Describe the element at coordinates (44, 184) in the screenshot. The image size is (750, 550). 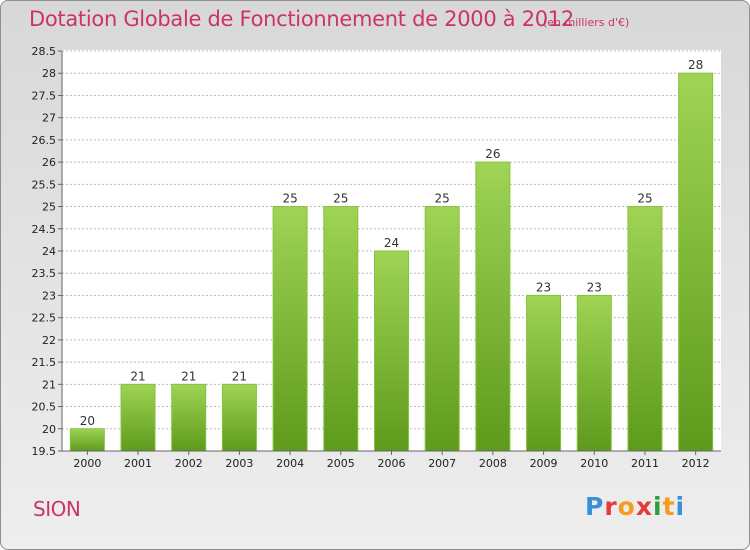
I see `y-tick-label: 25.5` at that location.